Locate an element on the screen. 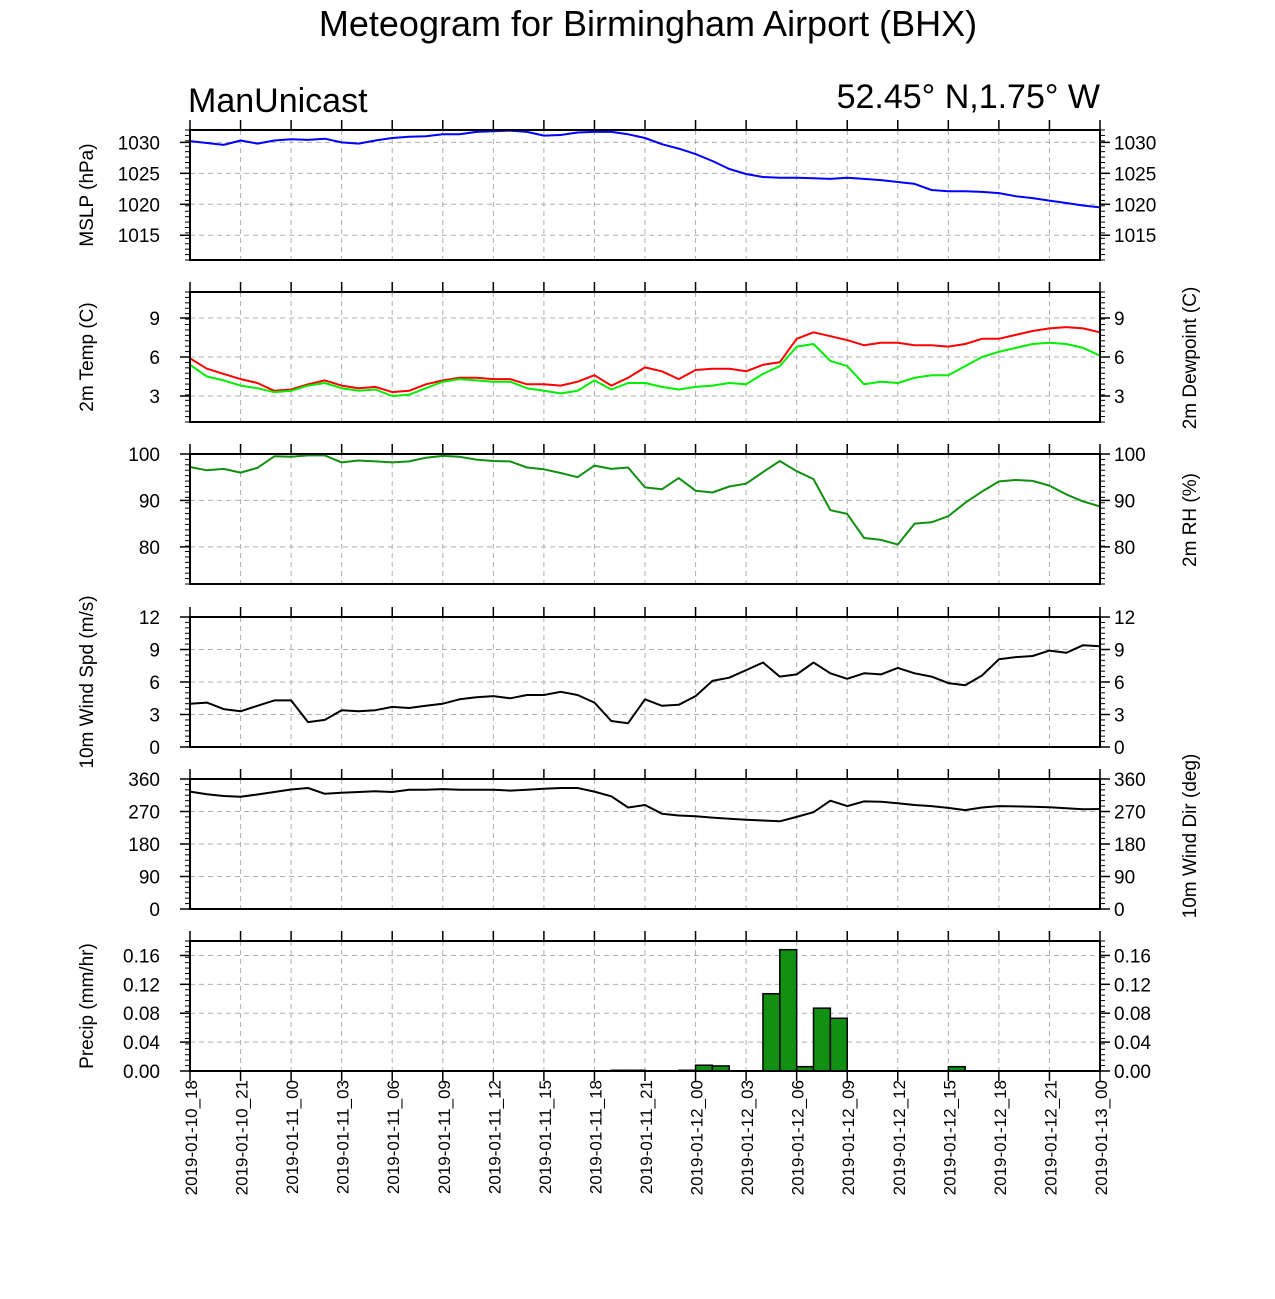 This screenshot has height=1299, width=1275. y-tick-label-right: 360 is located at coordinates (1130, 780).